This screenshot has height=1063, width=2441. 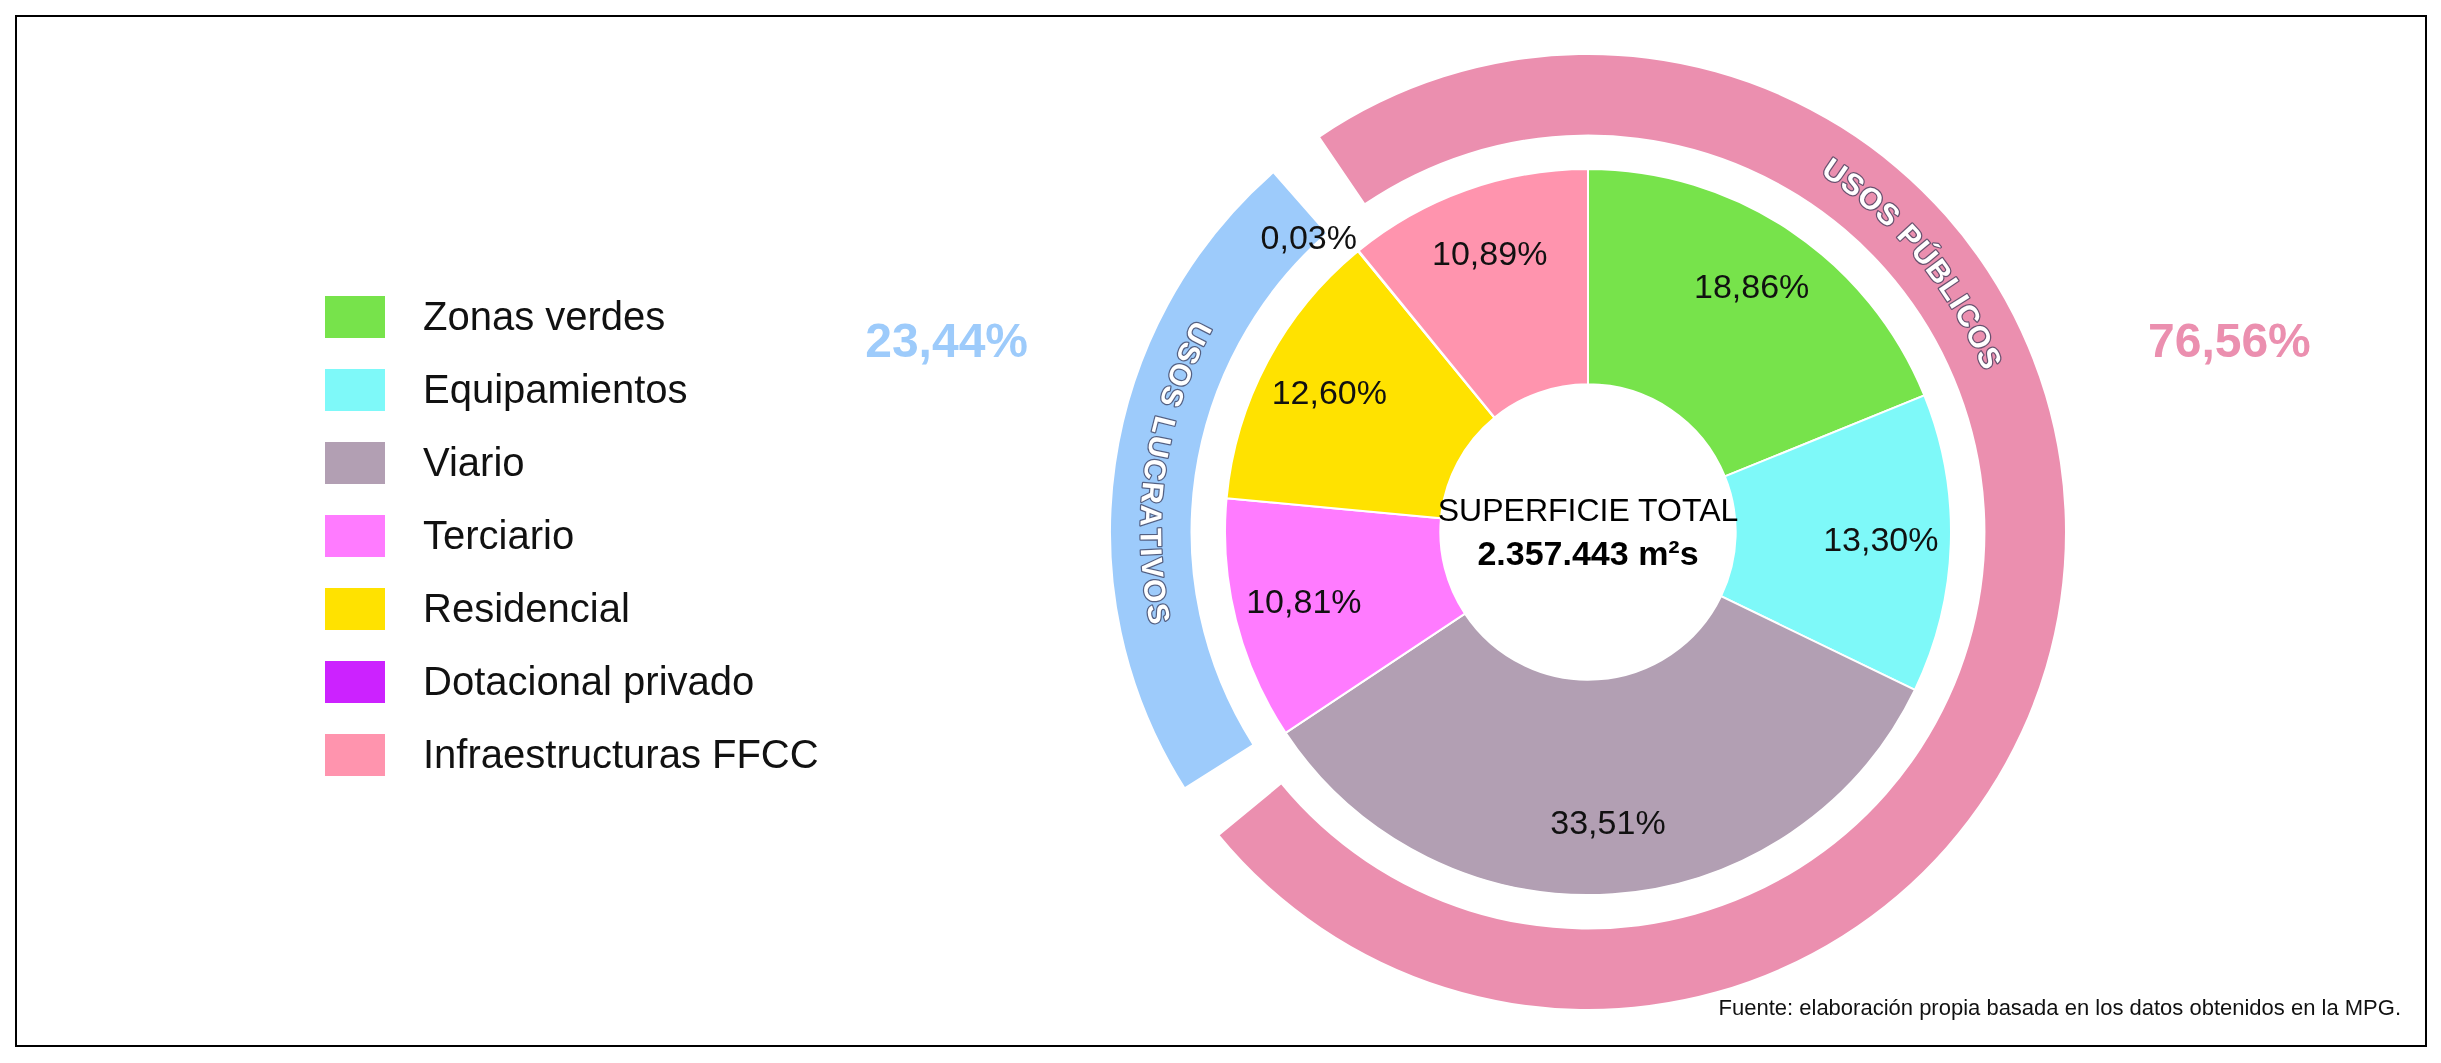 What do you see at coordinates (555, 389) in the screenshot?
I see `legend-label: Equipamientos` at bounding box center [555, 389].